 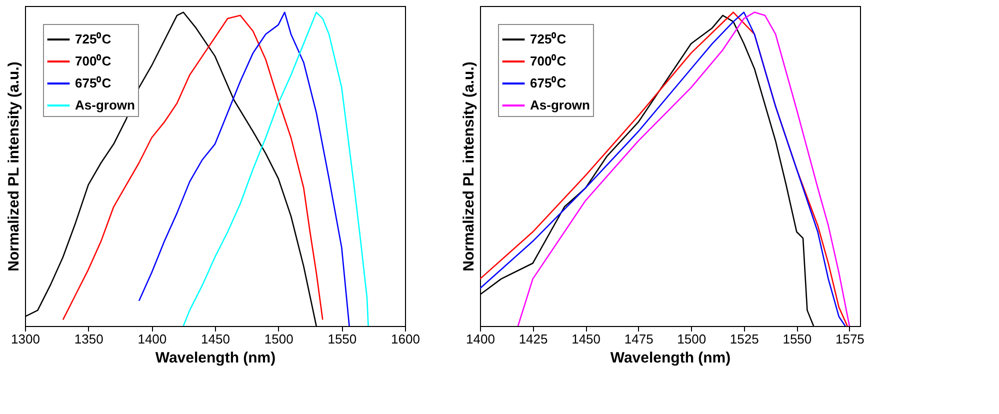 What do you see at coordinates (849, 339) in the screenshot?
I see `x-tick-label: 1575` at bounding box center [849, 339].